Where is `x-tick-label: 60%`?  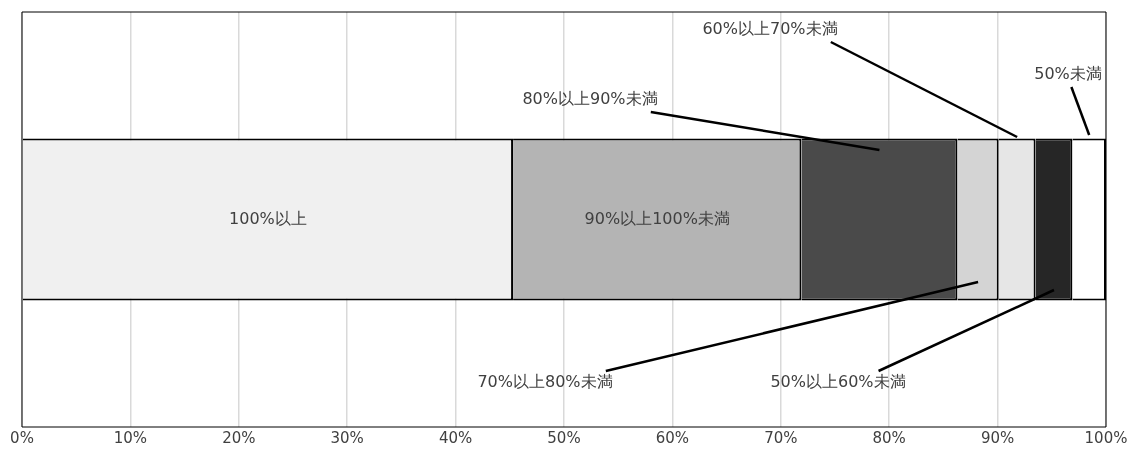 x-tick-label: 60% is located at coordinates (672, 437).